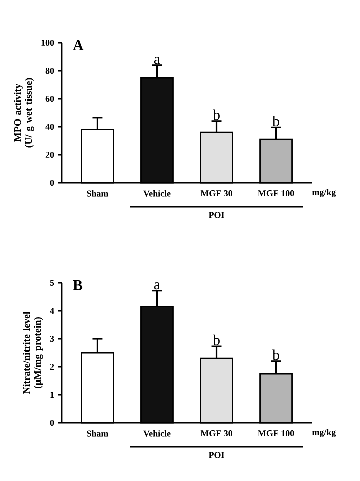 The image size is (360, 481). What do you see at coordinates (78, 285) in the screenshot?
I see `chart-title: B` at bounding box center [78, 285].